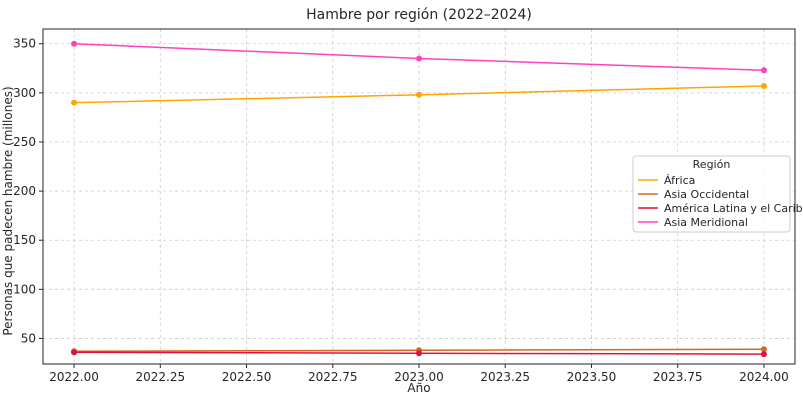 The height and width of the screenshot is (407, 803). I want to click on x-tick-label-3: 2022.75, so click(333, 377).